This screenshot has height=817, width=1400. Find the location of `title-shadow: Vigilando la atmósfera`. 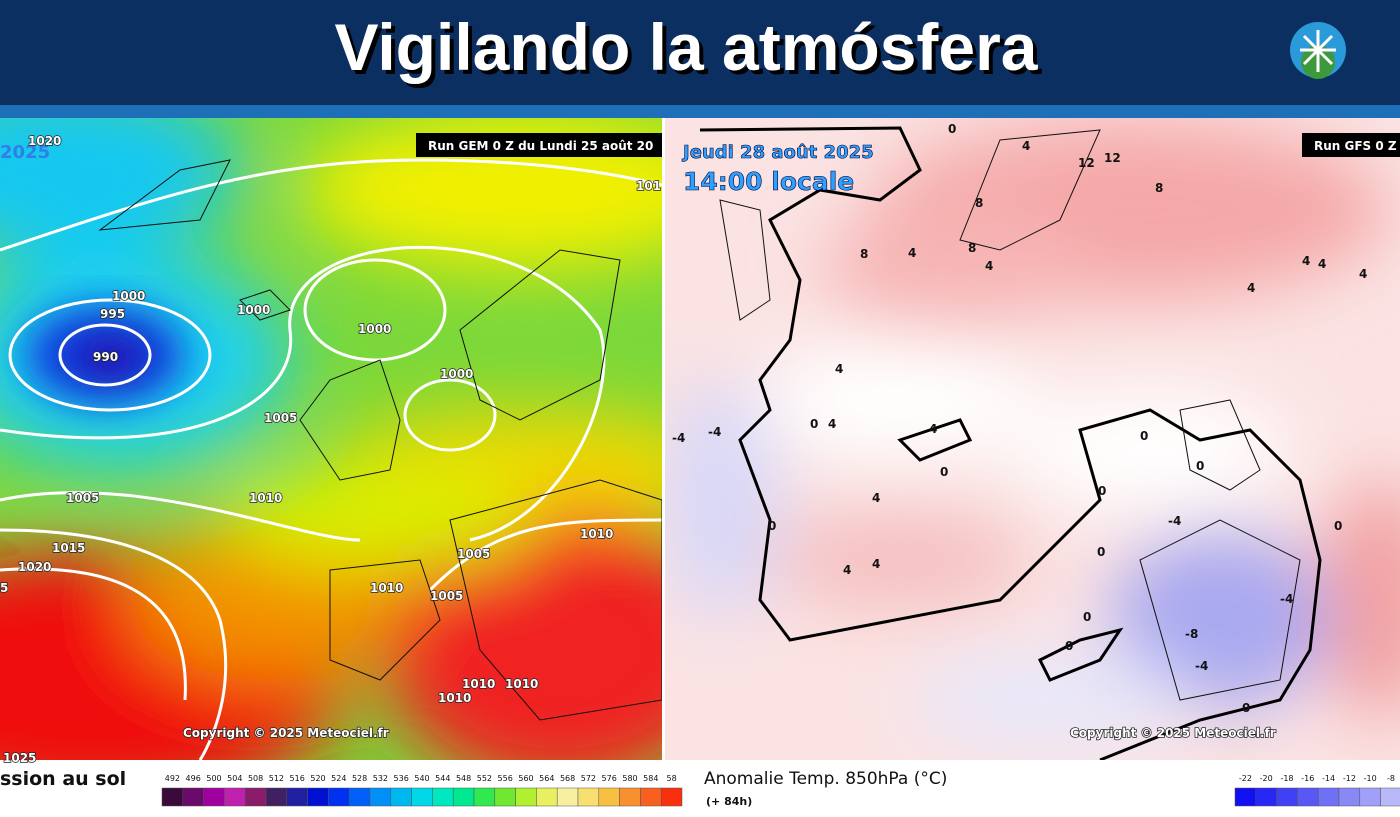

title-shadow: Vigilando la atmósfera is located at coordinates (691, 51).